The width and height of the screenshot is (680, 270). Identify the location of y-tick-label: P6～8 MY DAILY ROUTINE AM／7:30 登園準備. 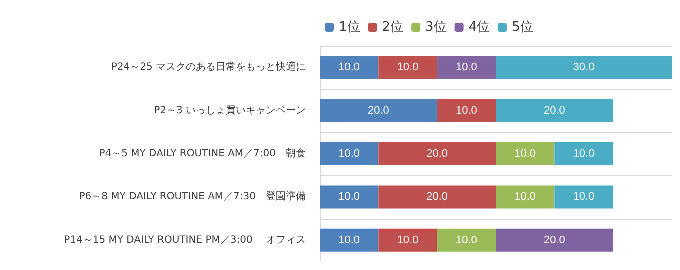
(192, 196).